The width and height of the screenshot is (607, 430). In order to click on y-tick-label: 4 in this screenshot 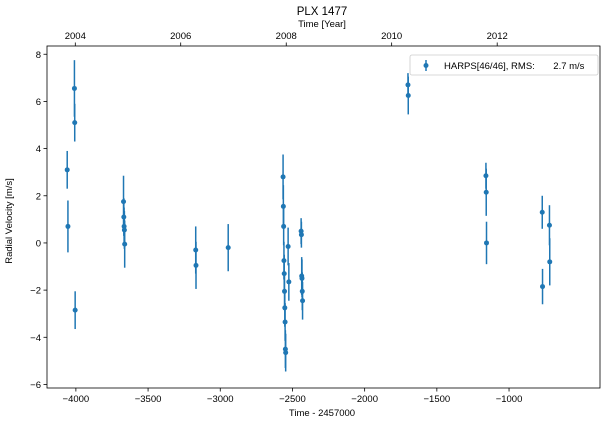, I will do `click(38, 149)`.